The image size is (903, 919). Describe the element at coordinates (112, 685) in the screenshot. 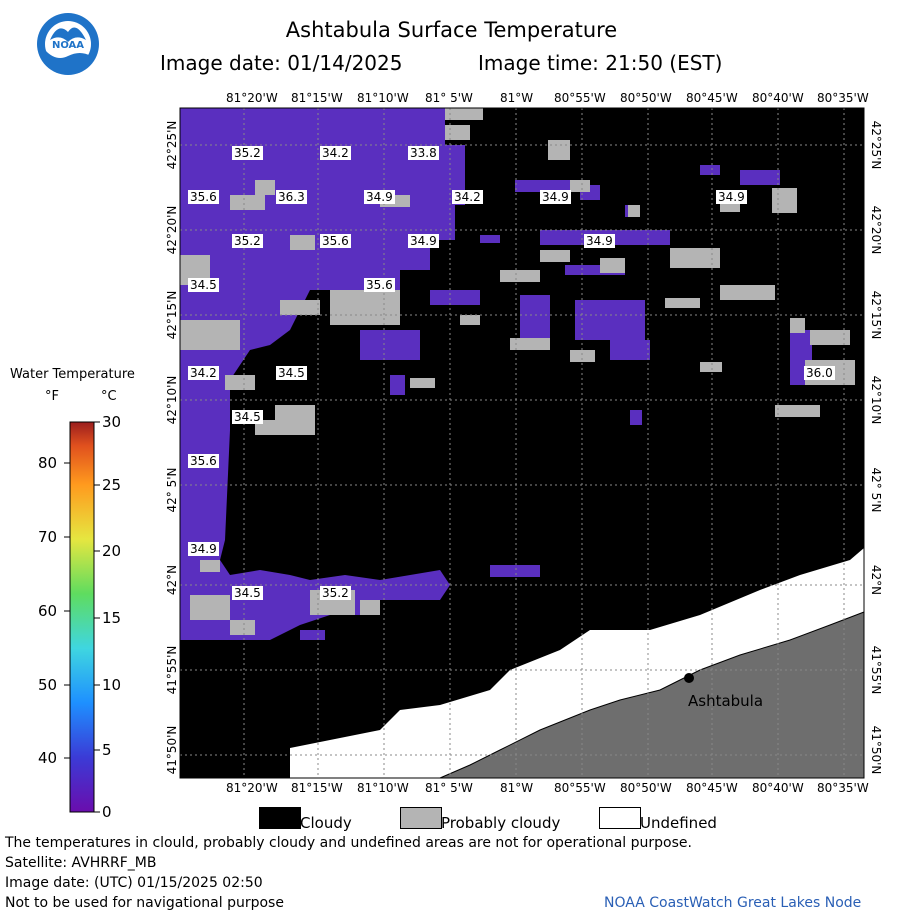

I see `legend-c-tick: 10` at that location.